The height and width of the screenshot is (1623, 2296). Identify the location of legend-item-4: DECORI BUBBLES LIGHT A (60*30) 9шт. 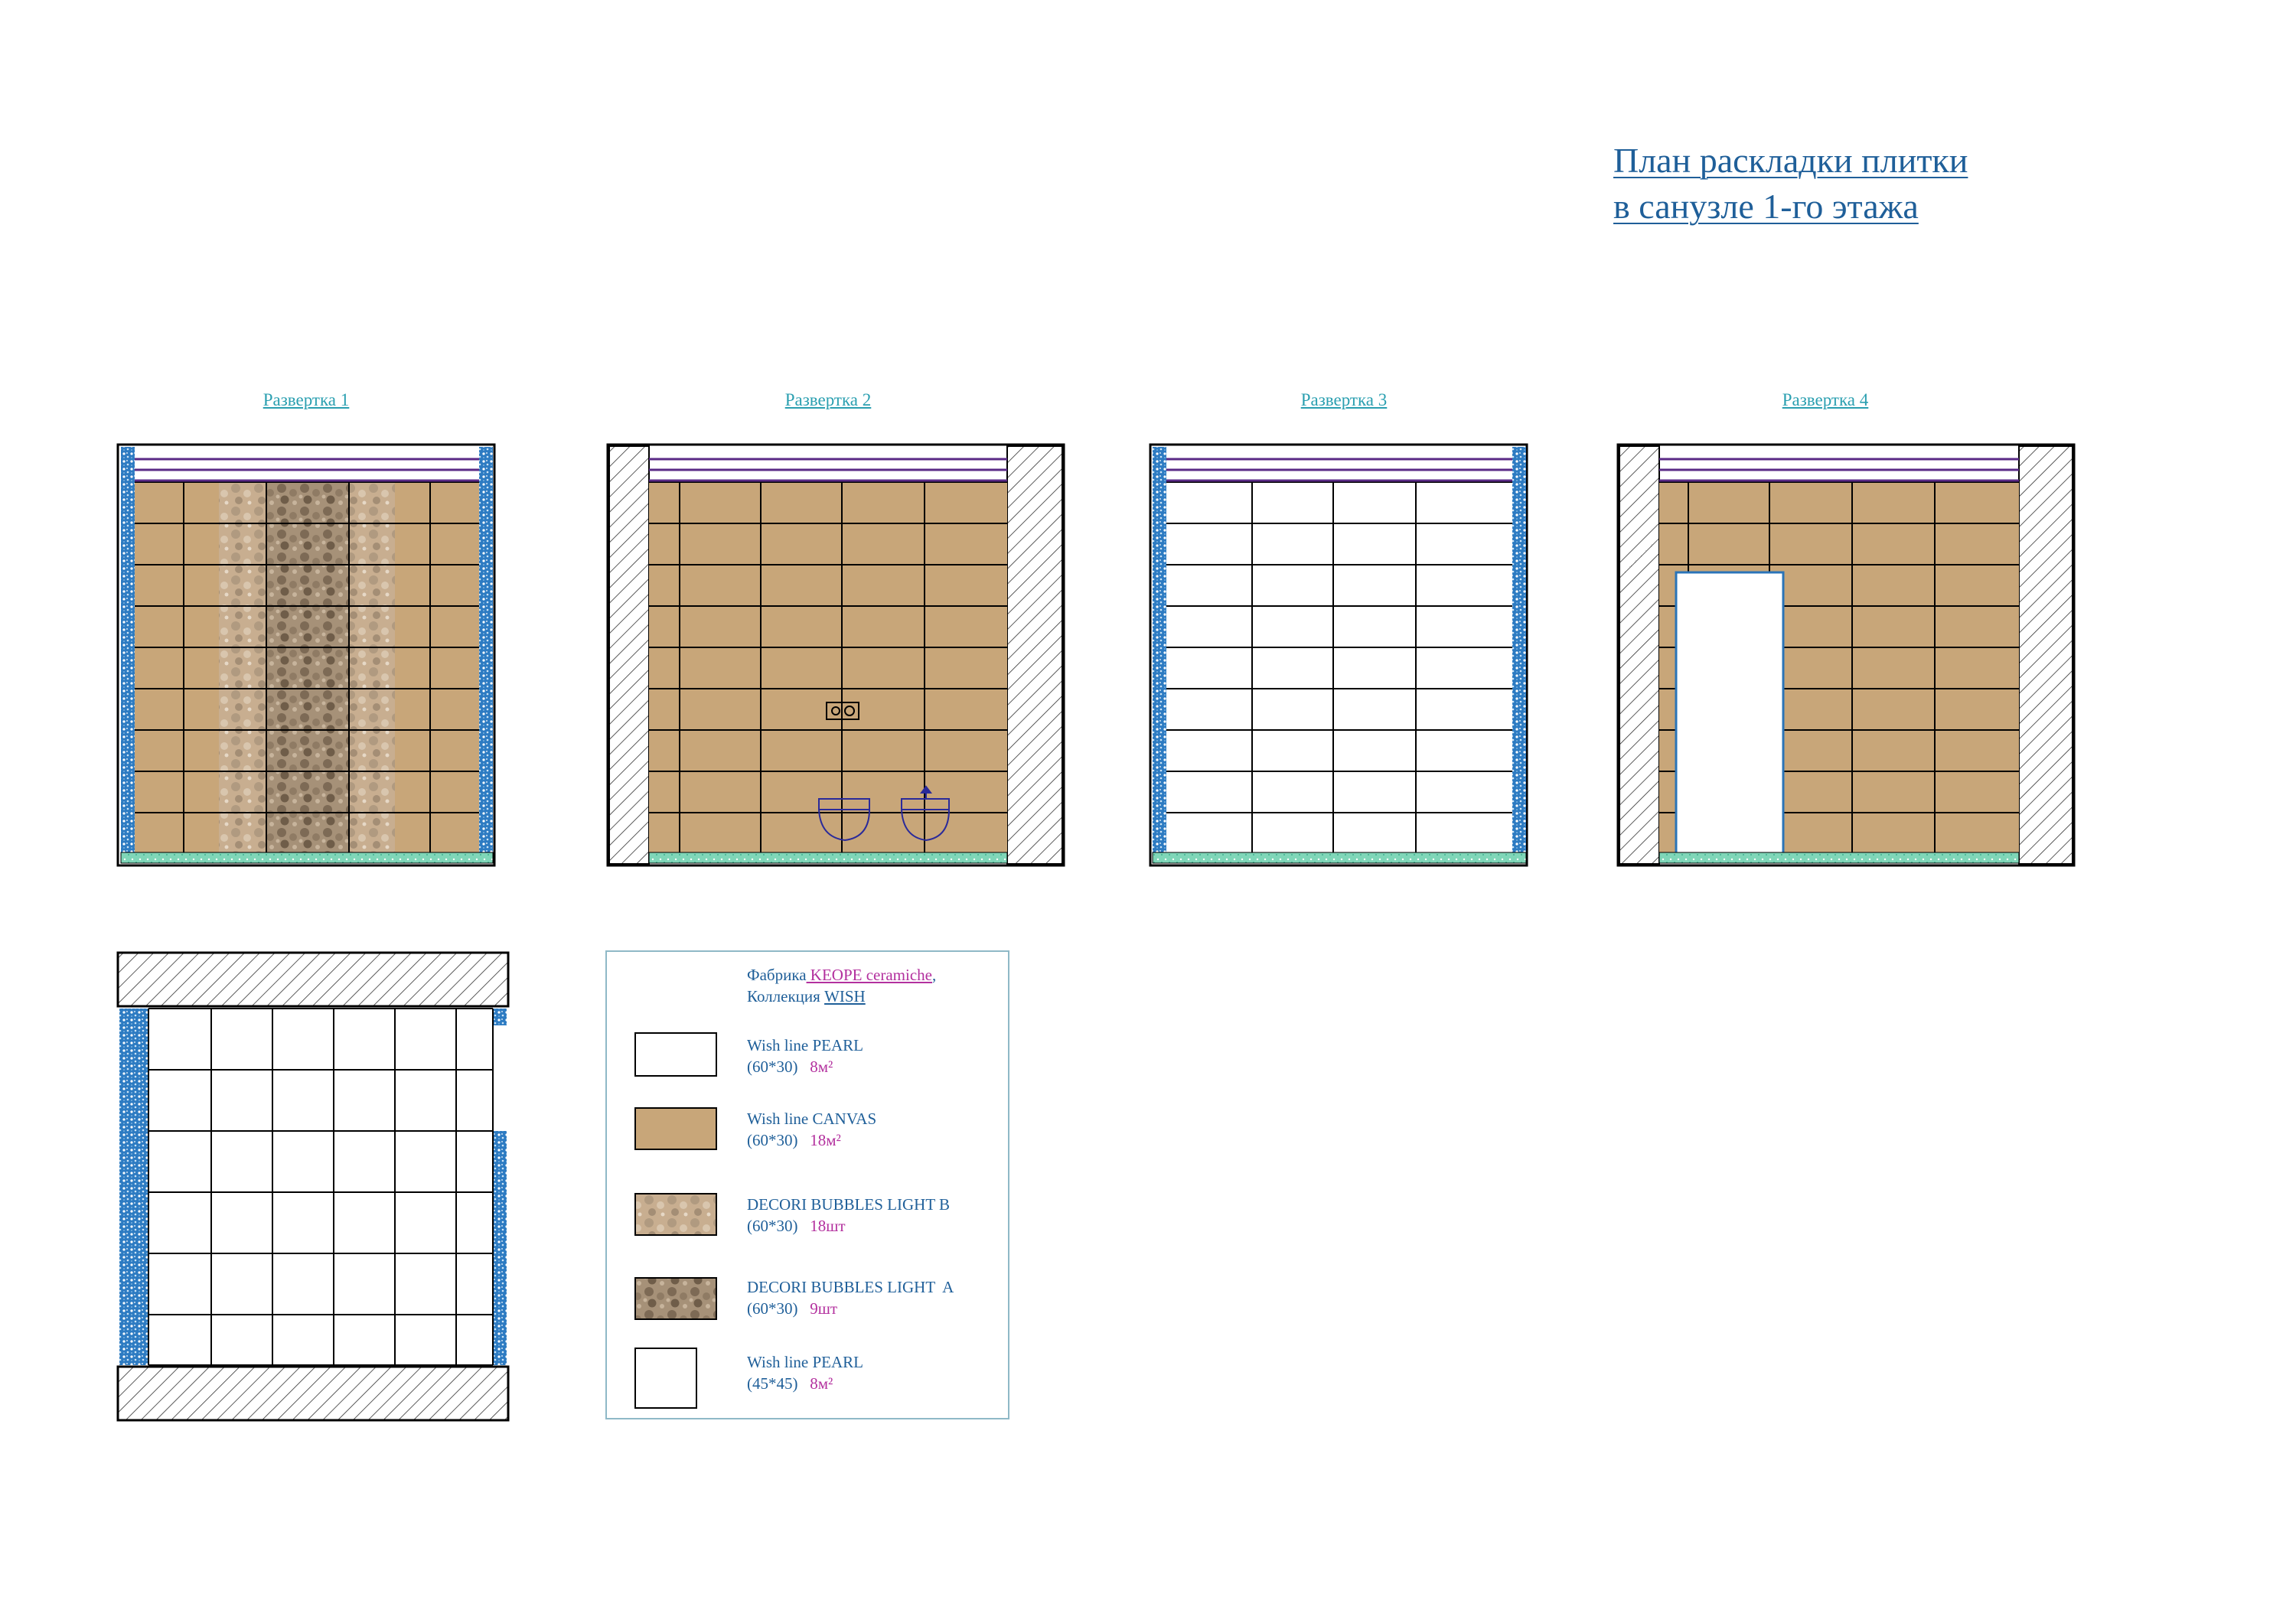
(850, 1297).